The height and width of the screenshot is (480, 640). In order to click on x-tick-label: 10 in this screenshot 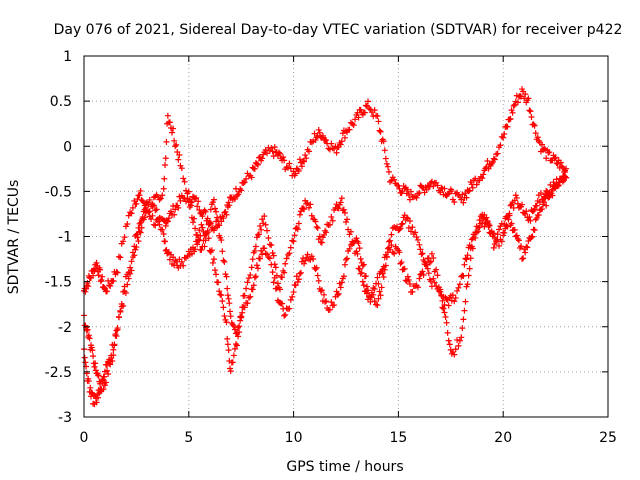, I will do `click(294, 438)`.